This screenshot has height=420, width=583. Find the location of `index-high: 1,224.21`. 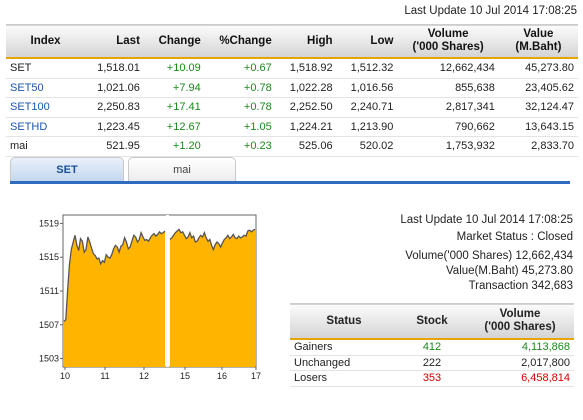

index-high: 1,224.21 is located at coordinates (306, 127).